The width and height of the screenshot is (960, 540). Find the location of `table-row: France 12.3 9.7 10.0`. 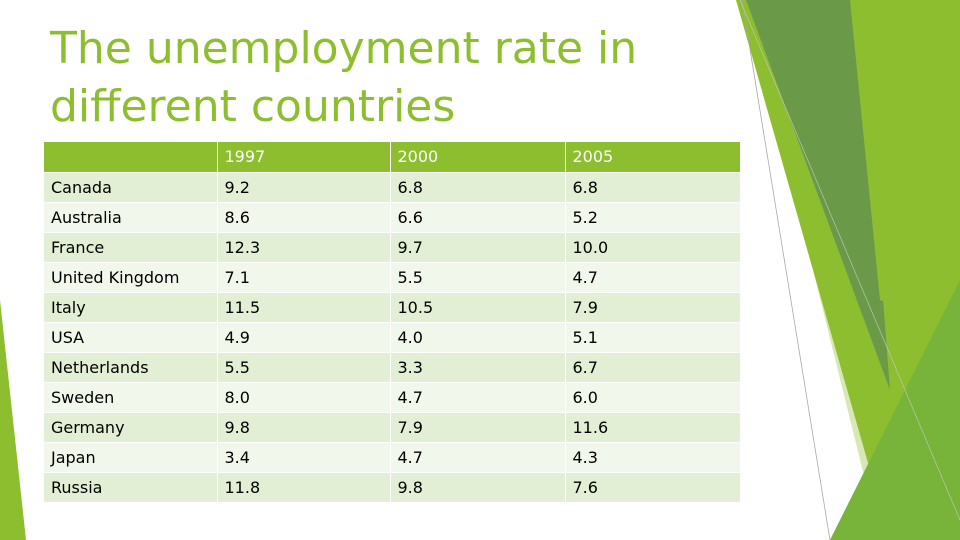

table-row: France 12.3 9.7 10.0 is located at coordinates (392, 247).